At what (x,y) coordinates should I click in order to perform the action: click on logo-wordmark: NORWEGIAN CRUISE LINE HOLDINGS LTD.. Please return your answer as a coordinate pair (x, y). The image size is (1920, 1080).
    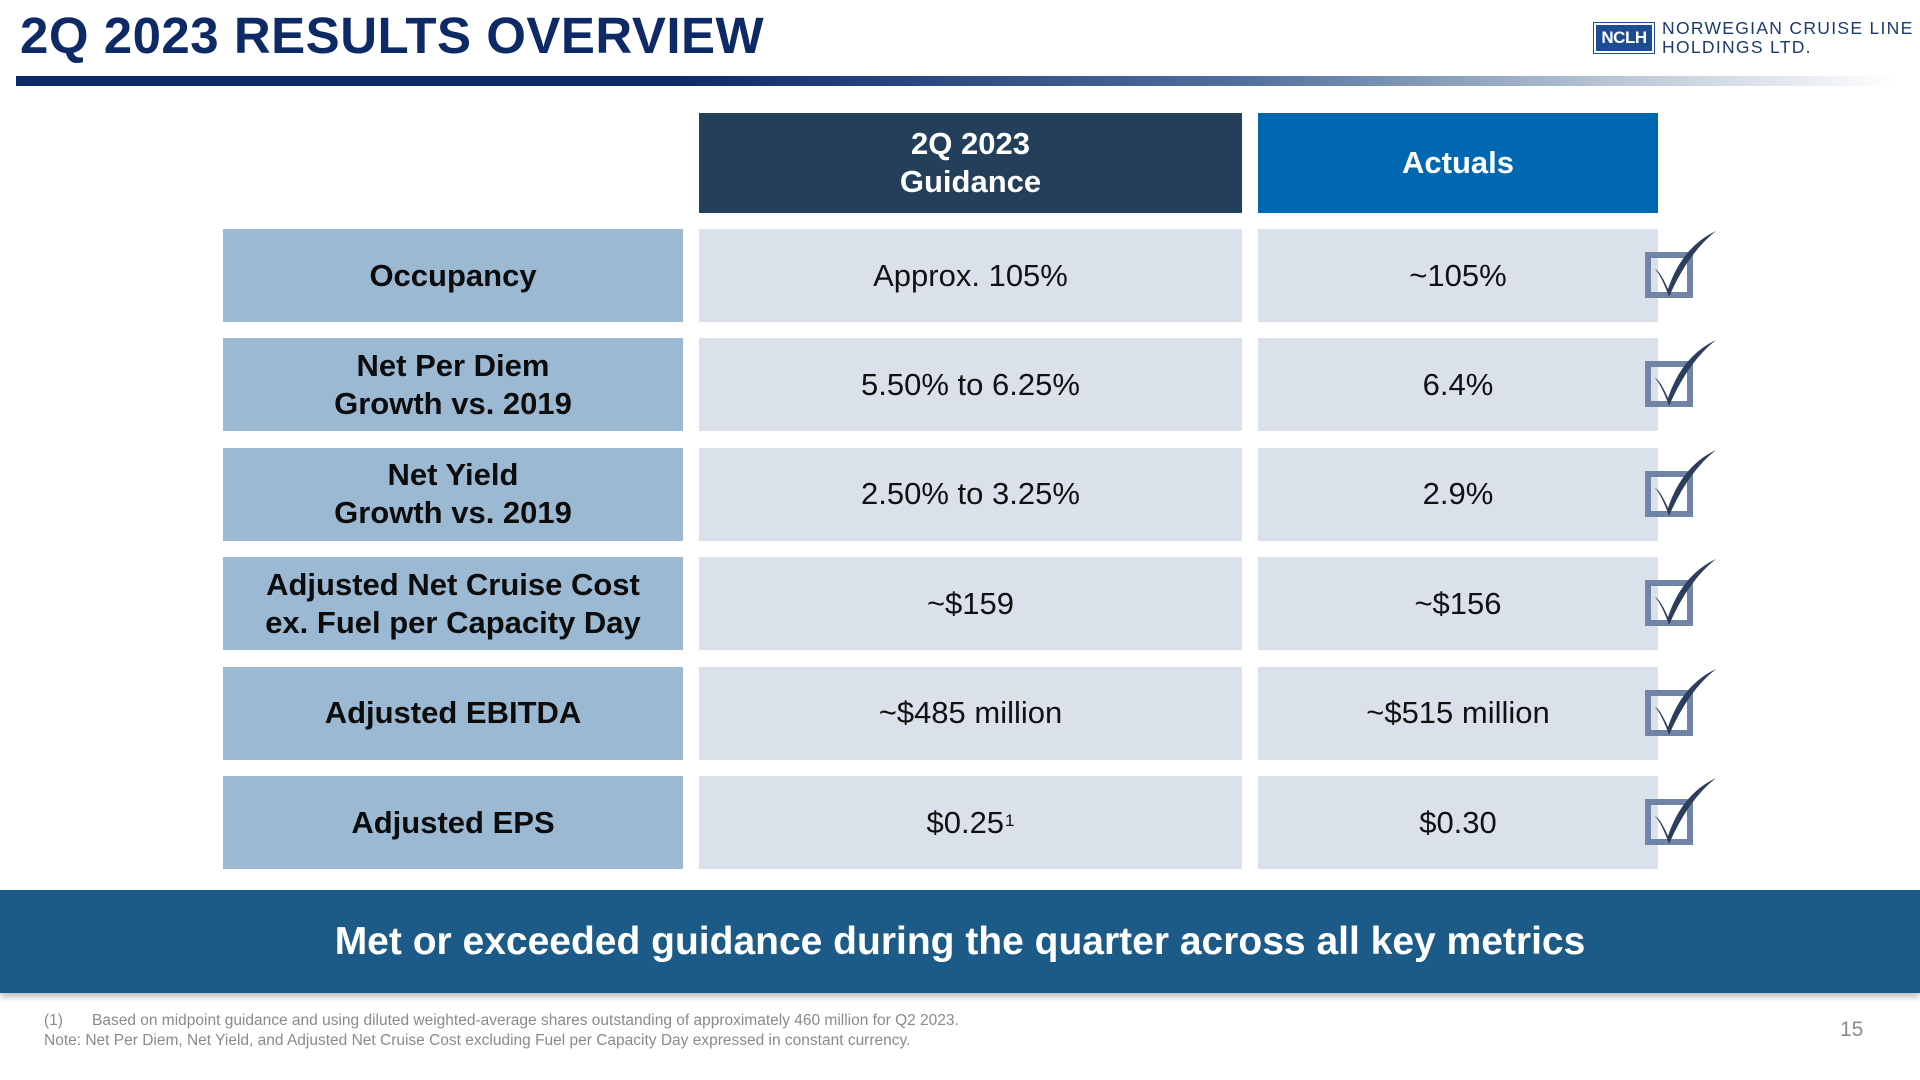
    Looking at the image, I should click on (1788, 38).